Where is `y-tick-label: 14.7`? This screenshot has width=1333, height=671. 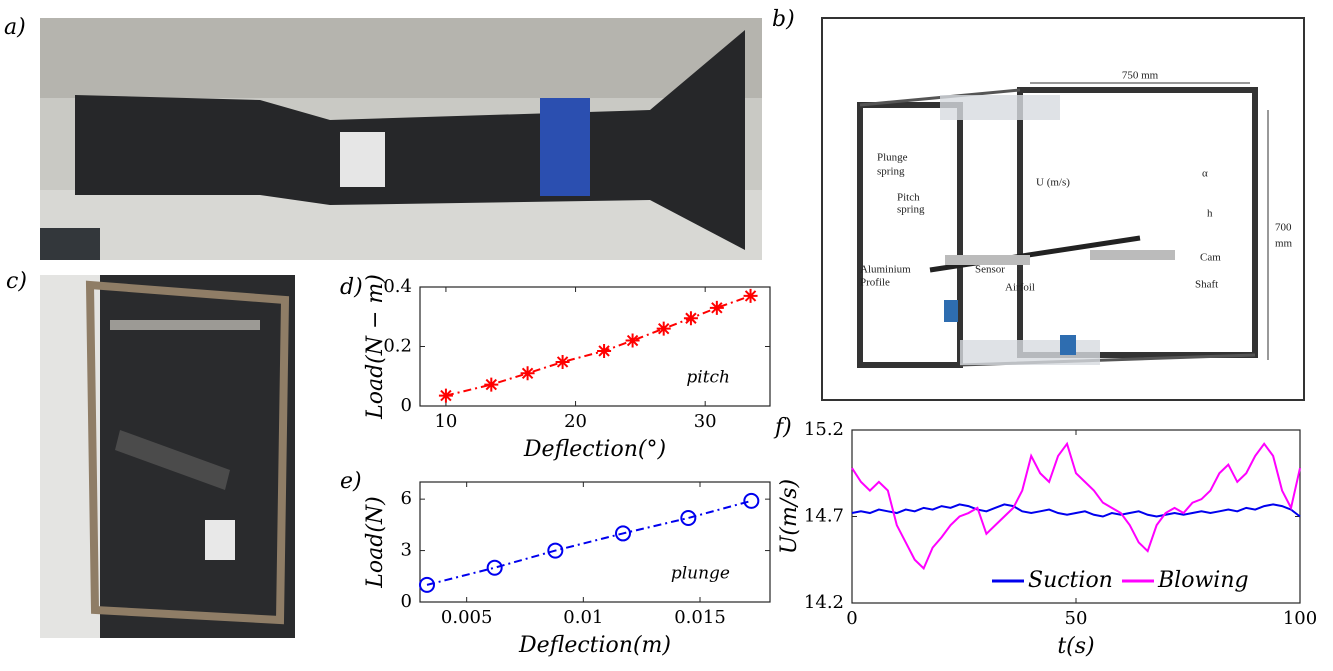
y-tick-label: 14.7 is located at coordinates (824, 516).